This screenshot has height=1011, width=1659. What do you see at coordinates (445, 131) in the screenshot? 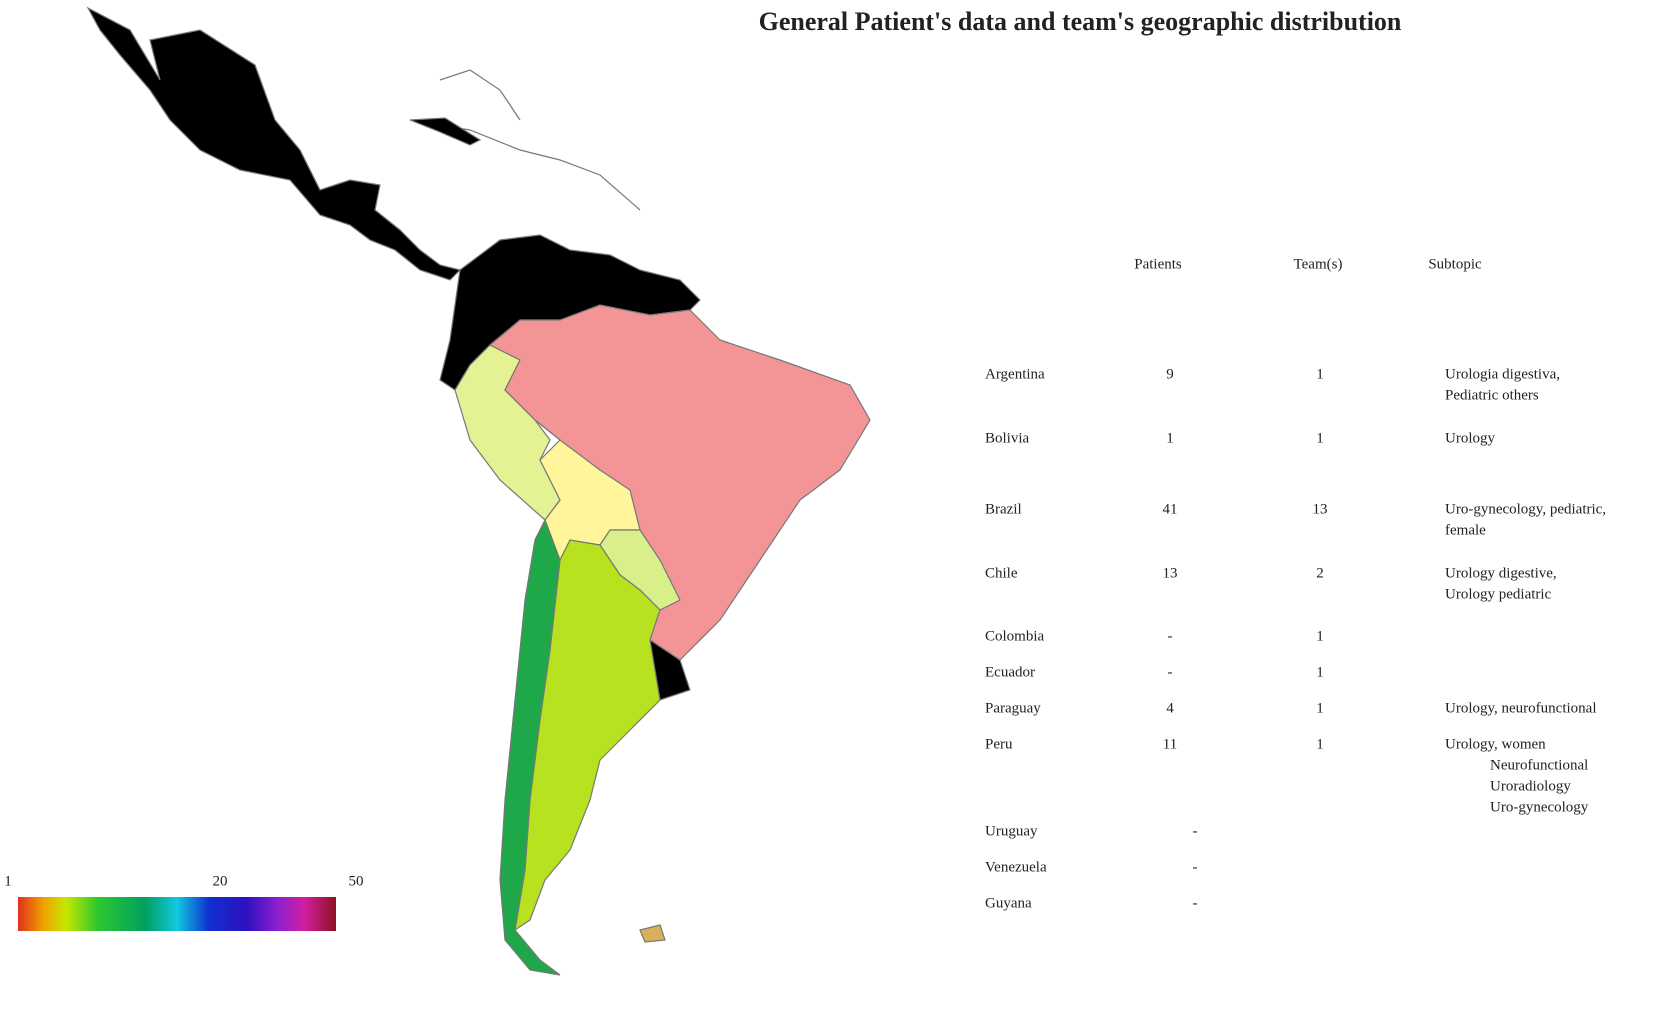
I see `cuba` at bounding box center [445, 131].